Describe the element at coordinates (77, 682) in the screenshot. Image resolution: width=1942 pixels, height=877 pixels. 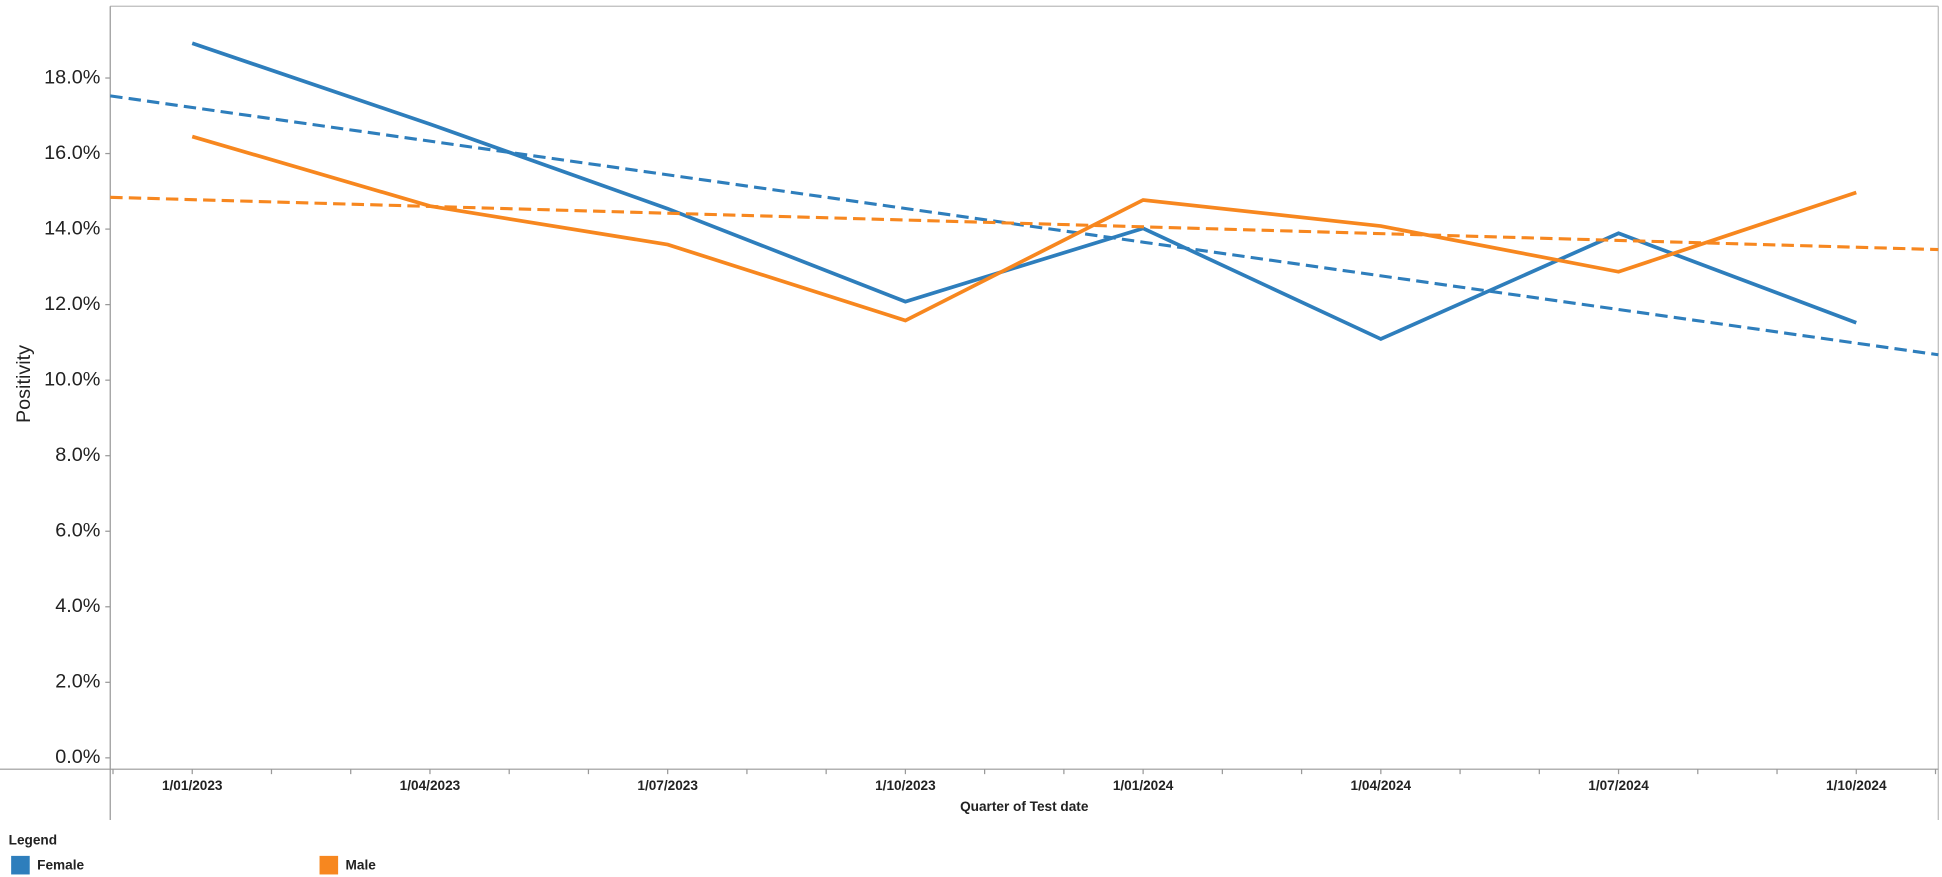
I see `y-tick-label: 2.0%` at that location.